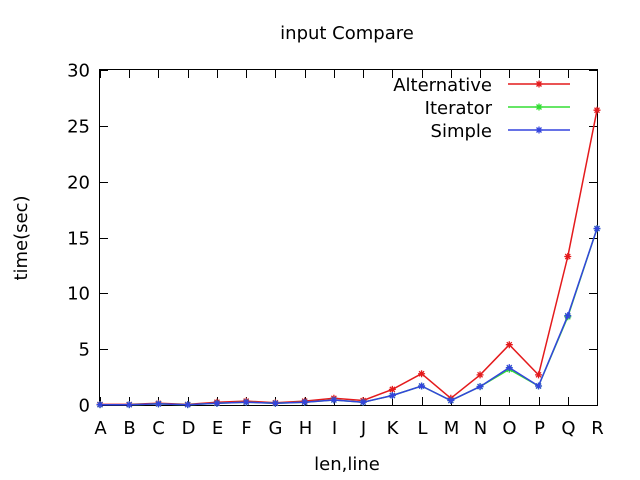  Describe the element at coordinates (21, 237) in the screenshot. I see `y-axis-label: time(sec)` at that location.